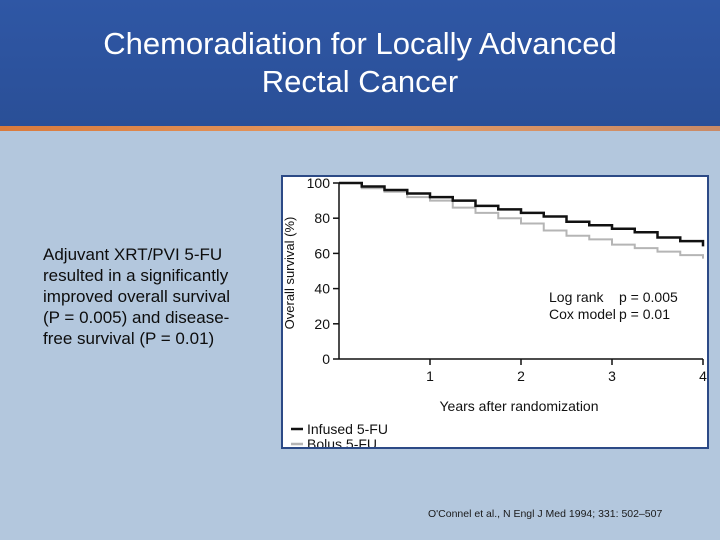 This screenshot has height=540, width=720. I want to click on x-tick-label: 3, so click(612, 376).